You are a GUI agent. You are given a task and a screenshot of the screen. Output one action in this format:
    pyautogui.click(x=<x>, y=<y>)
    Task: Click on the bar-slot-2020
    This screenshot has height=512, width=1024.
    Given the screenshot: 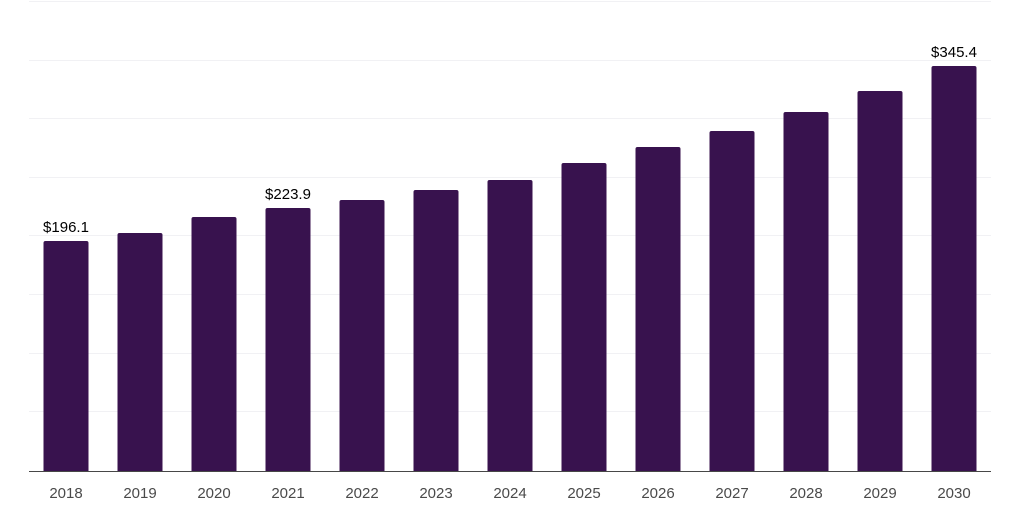 What is the action you would take?
    pyautogui.click(x=214, y=236)
    